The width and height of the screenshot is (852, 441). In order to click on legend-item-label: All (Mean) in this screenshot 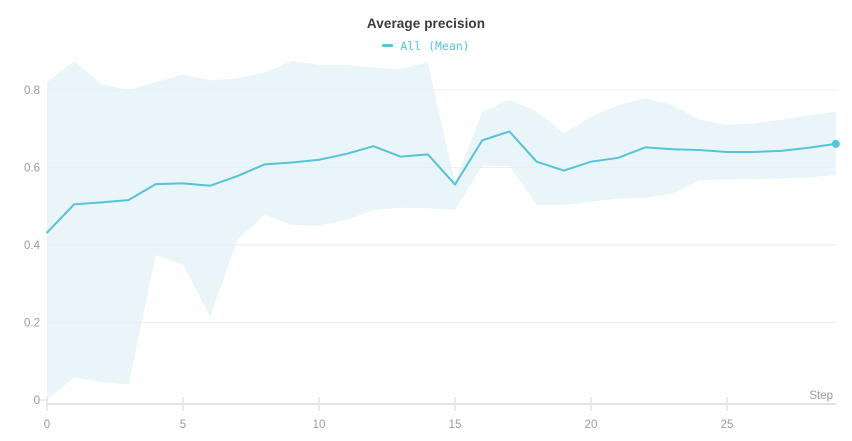, I will do `click(435, 45)`.